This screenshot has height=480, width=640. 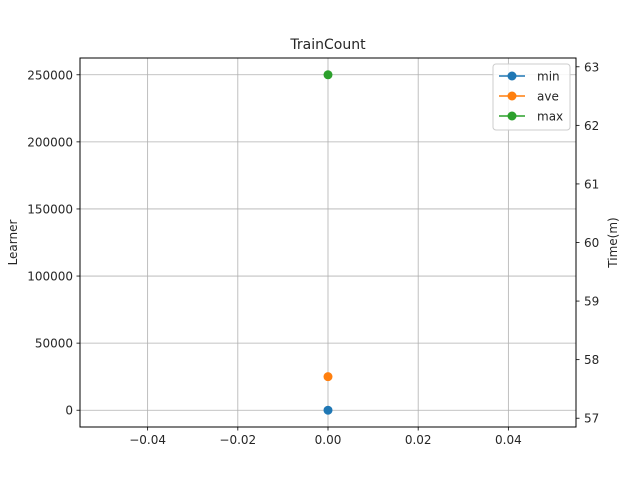 What do you see at coordinates (50, 75) in the screenshot?
I see `y-tick-label: 250000` at bounding box center [50, 75].